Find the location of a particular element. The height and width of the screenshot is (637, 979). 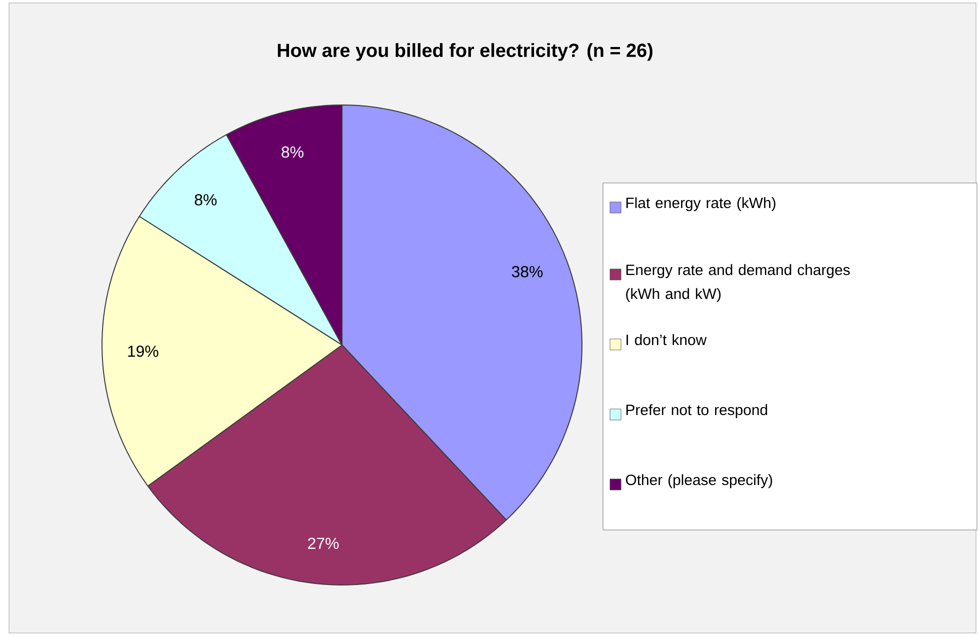

data-label: 19% is located at coordinates (143, 351).